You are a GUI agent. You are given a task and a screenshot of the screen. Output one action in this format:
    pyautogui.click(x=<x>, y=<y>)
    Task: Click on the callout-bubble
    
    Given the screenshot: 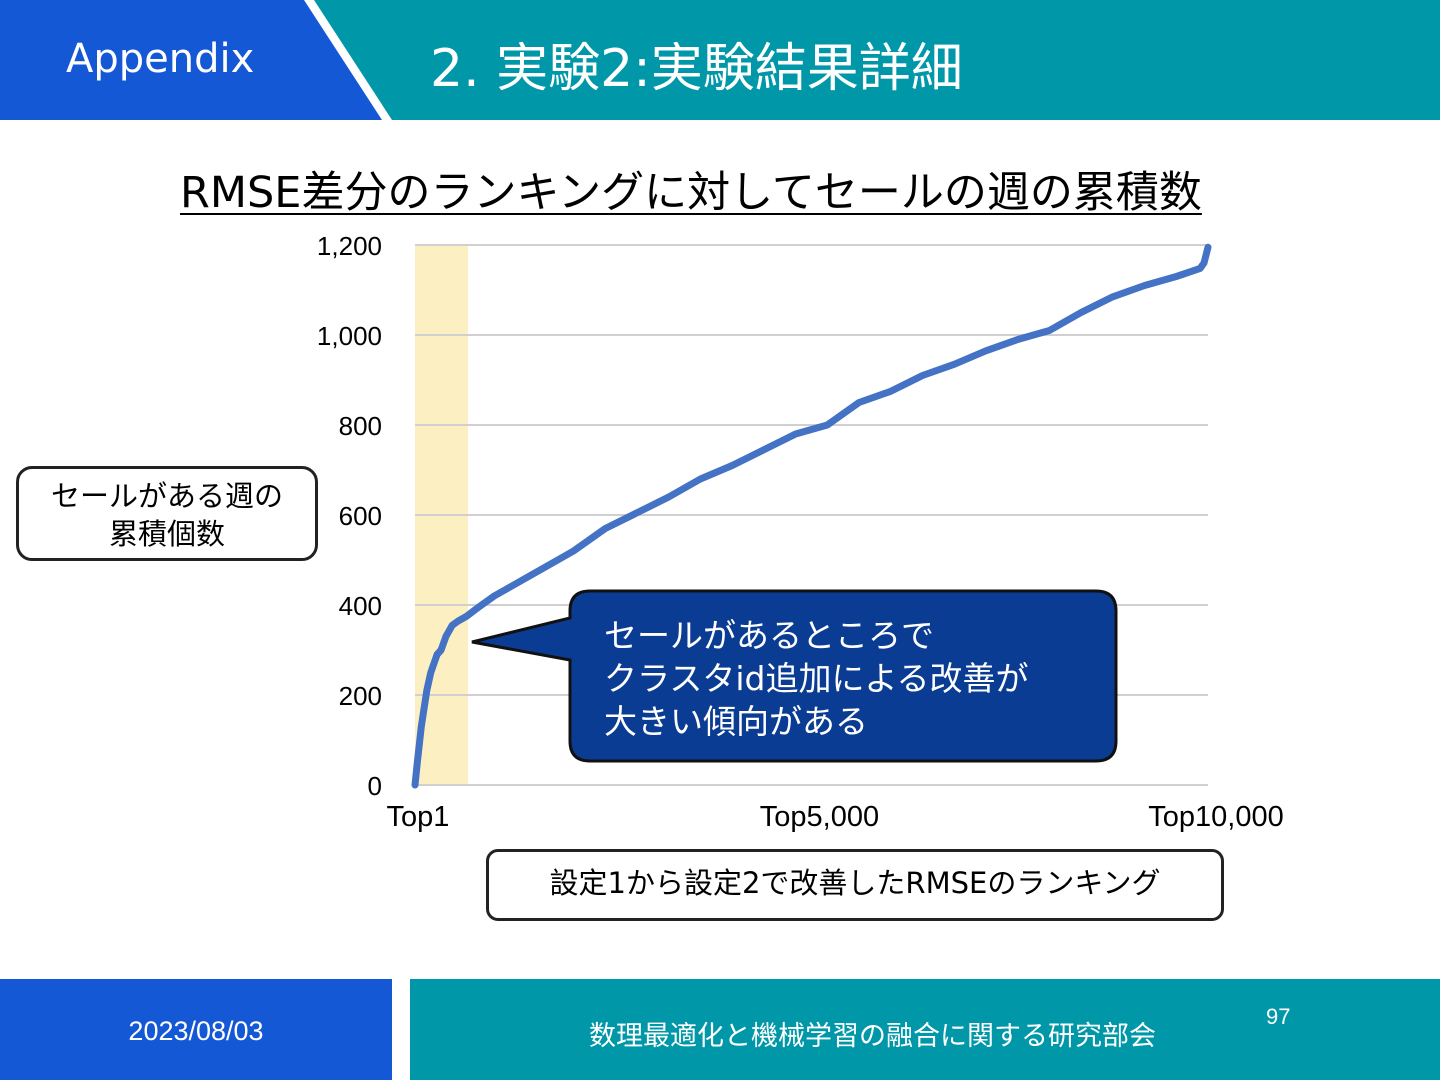 What is the action you would take?
    pyautogui.click(x=794, y=676)
    